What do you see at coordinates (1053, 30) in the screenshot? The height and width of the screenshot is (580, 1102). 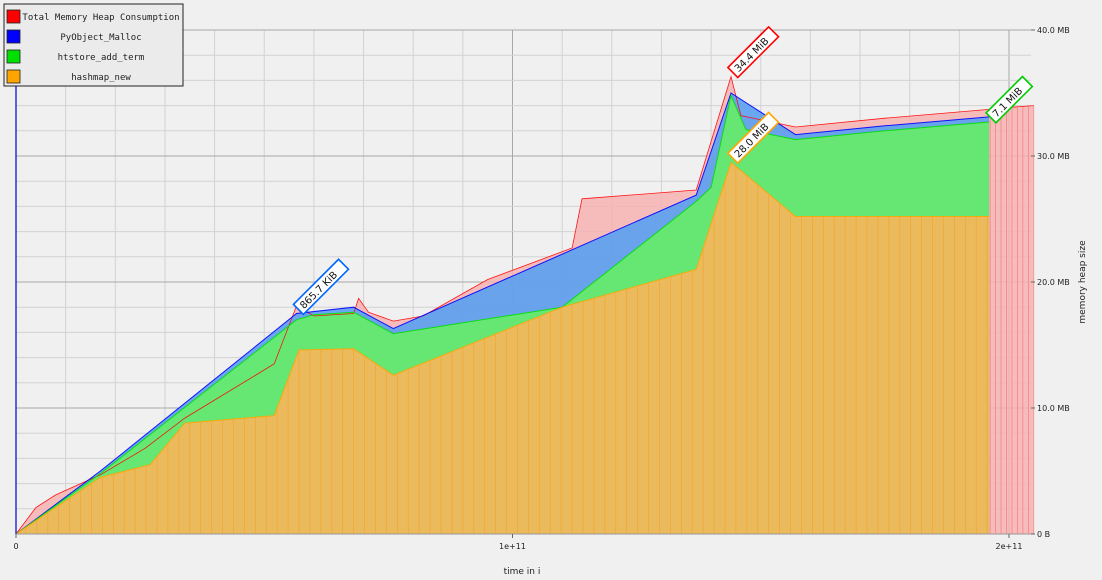 I see `y-tick-label: 40.0 MB` at bounding box center [1053, 30].